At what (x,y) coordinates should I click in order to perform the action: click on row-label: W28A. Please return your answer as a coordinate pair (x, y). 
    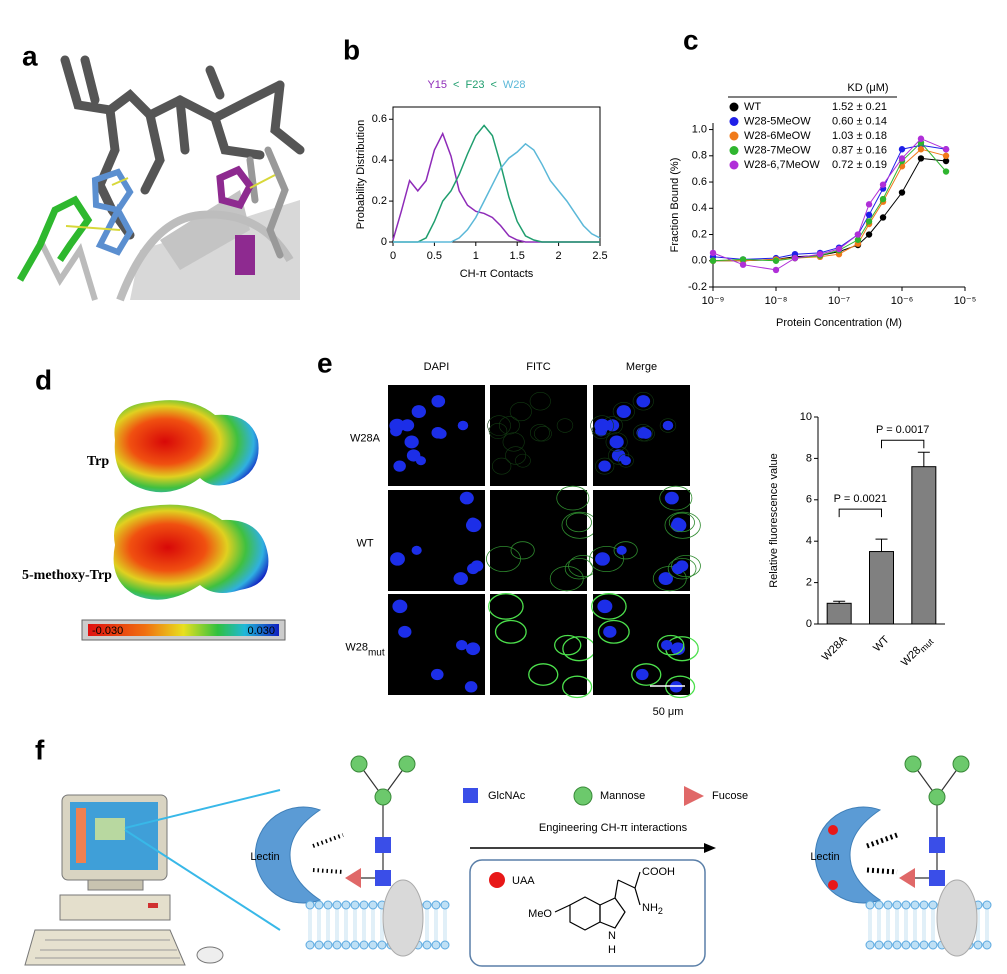
    Looking at the image, I should click on (365, 438).